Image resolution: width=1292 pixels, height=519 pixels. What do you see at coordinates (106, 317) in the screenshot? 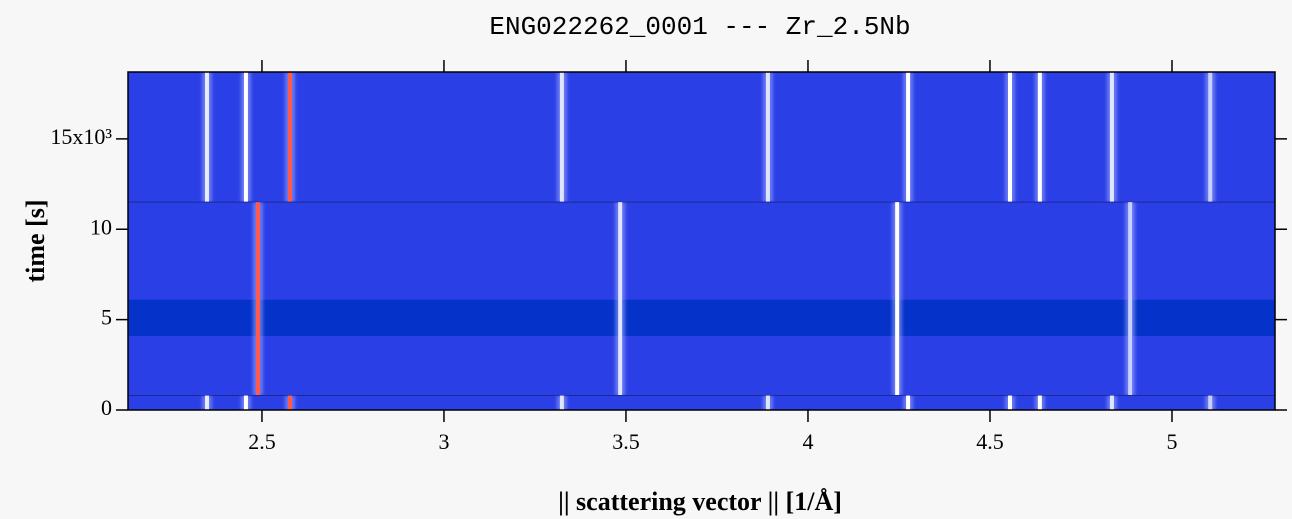
I see `y-tick-label: 5` at bounding box center [106, 317].